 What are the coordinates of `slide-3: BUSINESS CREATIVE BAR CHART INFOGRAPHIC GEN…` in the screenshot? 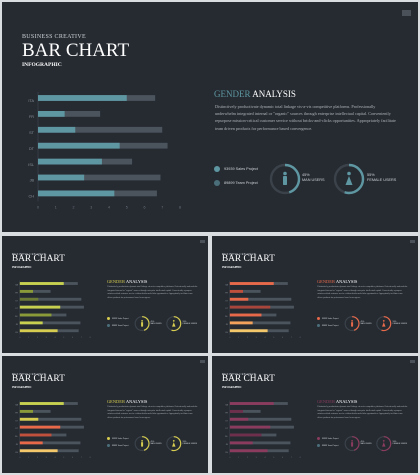 It's located at (315, 294).